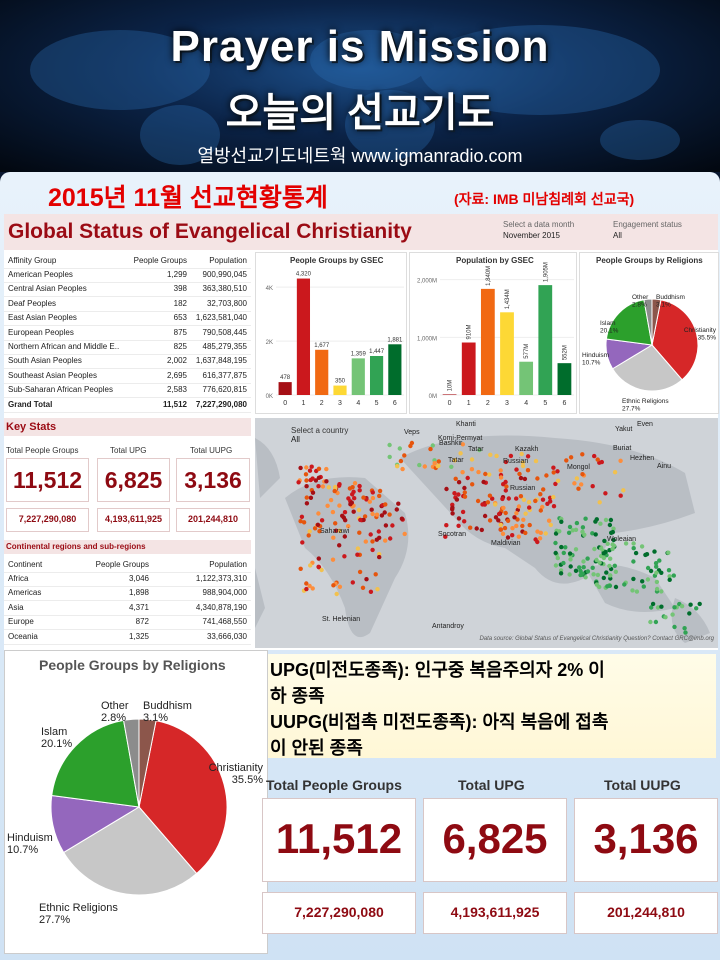  Describe the element at coordinates (127, 376) in the screenshot. I see `table-row: Southeast Asian Peoples 2,695 616,377,875` at that location.